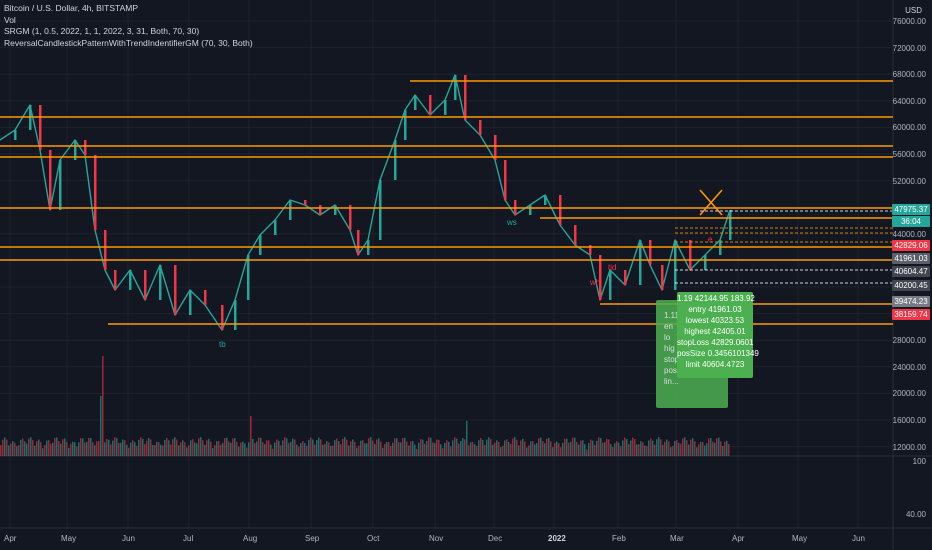  I want to click on price-axis-label: 16000.00, so click(909, 420).